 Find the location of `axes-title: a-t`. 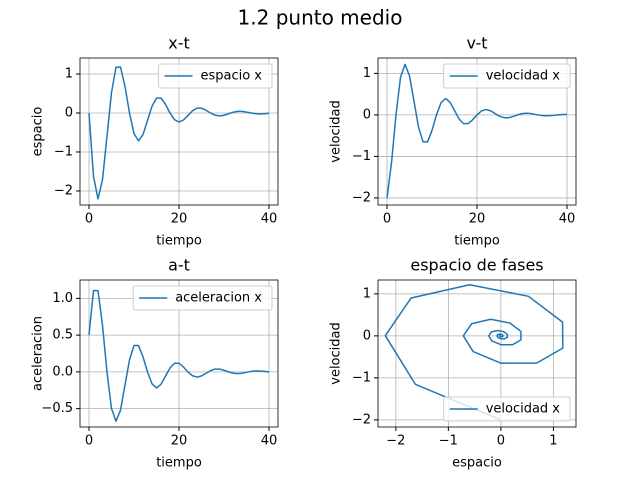

axes-title: a-t is located at coordinates (179, 265).